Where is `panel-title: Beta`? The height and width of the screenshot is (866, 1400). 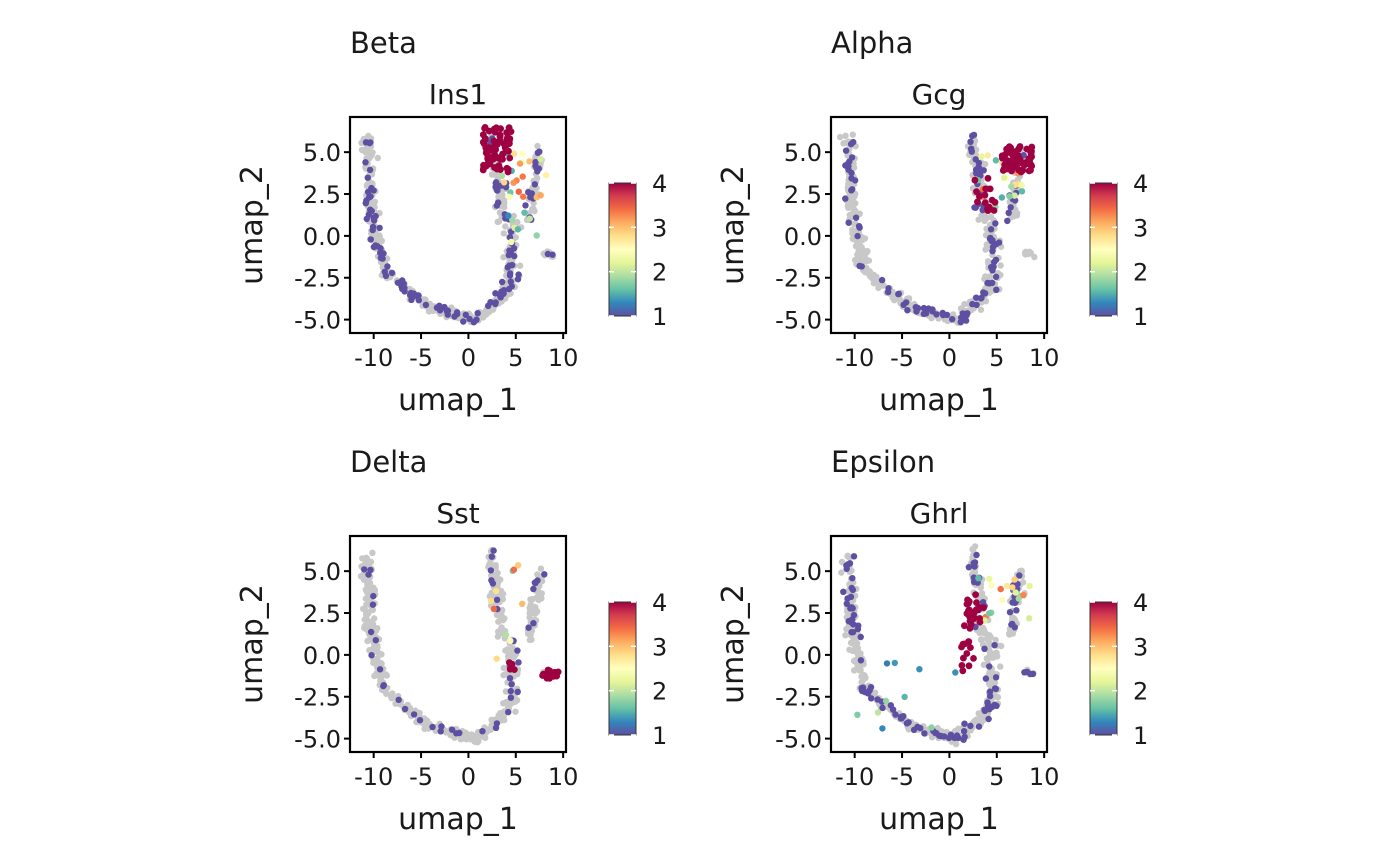
panel-title: Beta is located at coordinates (383, 43).